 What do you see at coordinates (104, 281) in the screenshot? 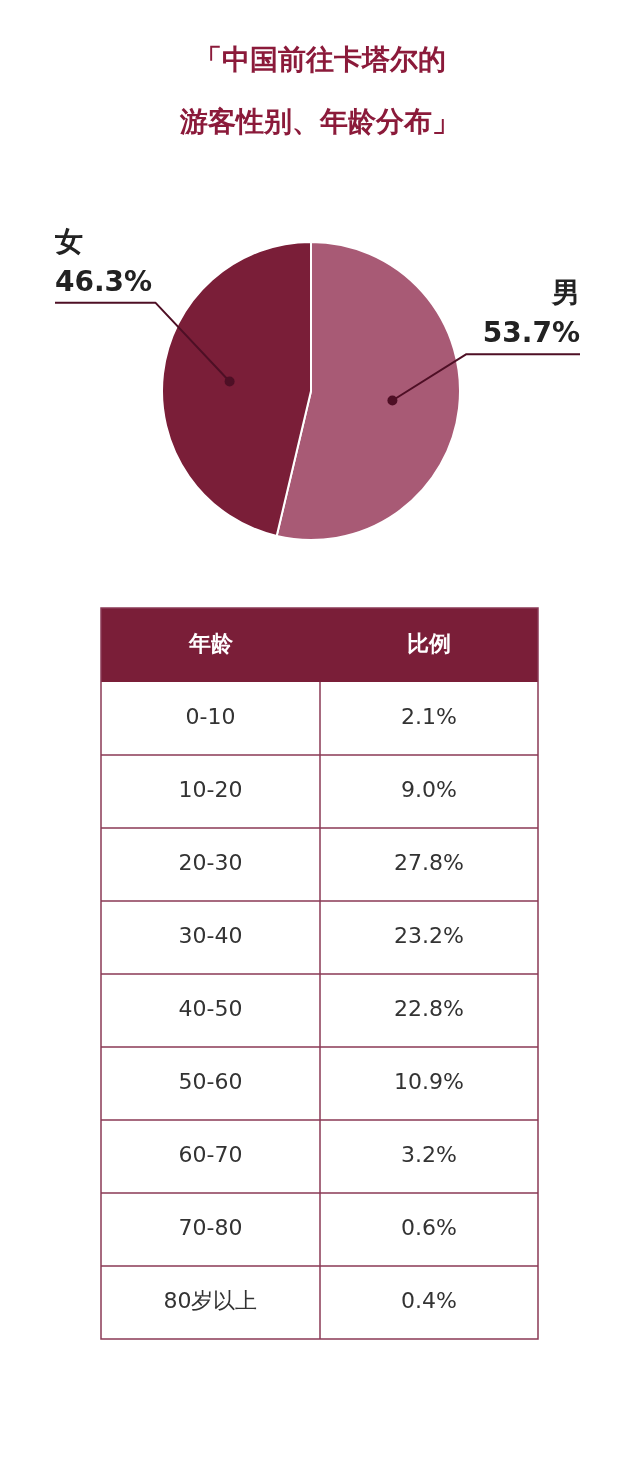
I see `data-label: 46.3%` at bounding box center [104, 281].